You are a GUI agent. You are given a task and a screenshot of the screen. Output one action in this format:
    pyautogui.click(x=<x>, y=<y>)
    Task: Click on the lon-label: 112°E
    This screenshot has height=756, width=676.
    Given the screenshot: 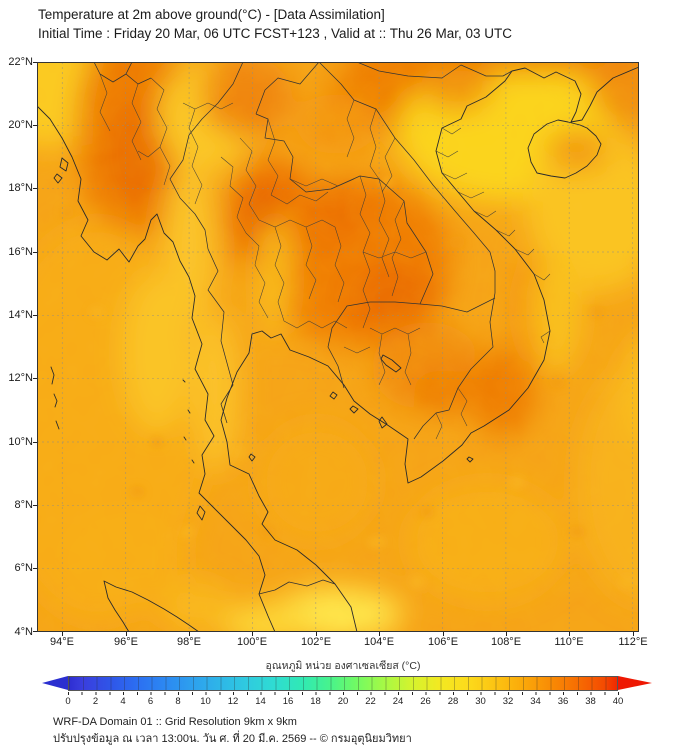 What is the action you would take?
    pyautogui.click(x=633, y=642)
    